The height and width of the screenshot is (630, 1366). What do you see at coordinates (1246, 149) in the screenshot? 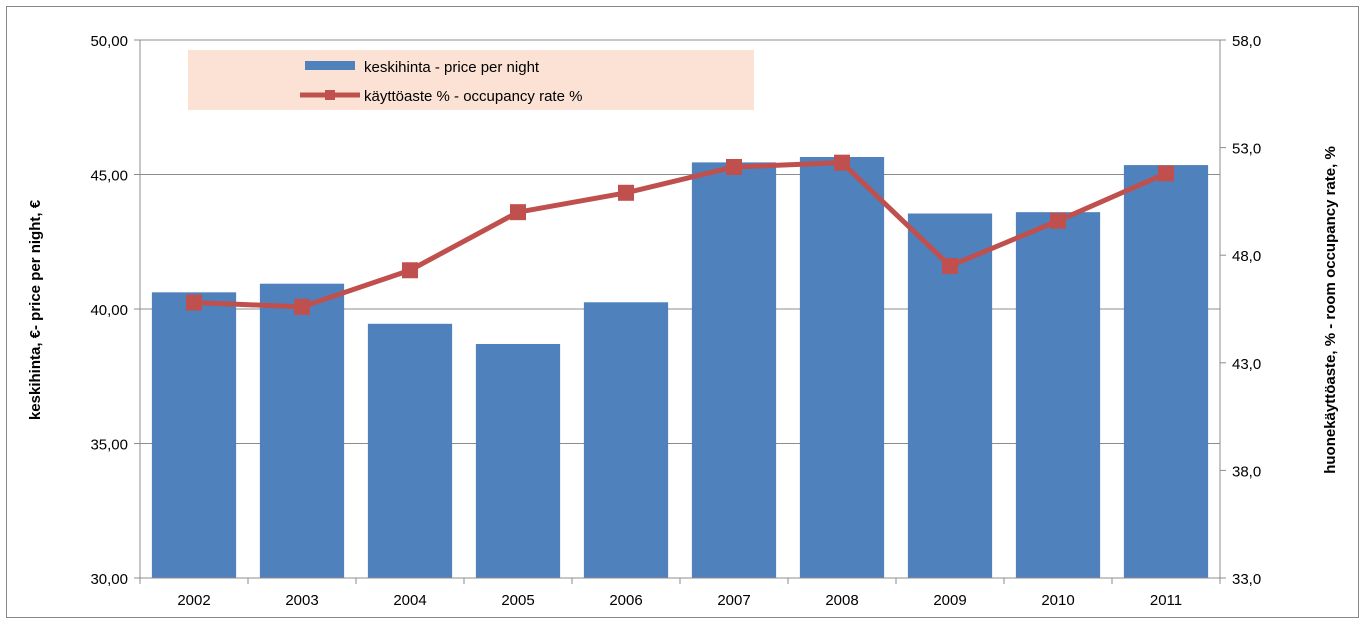
I see `y-tick-label-right: 53,0` at bounding box center [1246, 149].